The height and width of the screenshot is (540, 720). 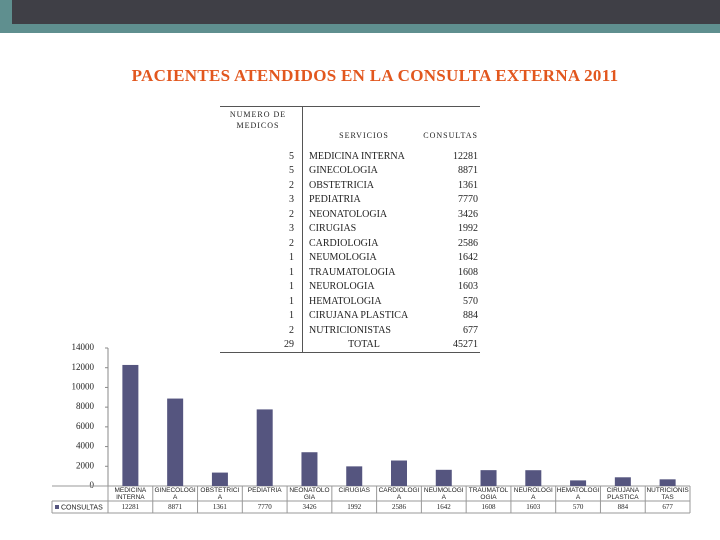 I want to click on x-tick-label: HEMATOLOGIA, so click(x=578, y=494).